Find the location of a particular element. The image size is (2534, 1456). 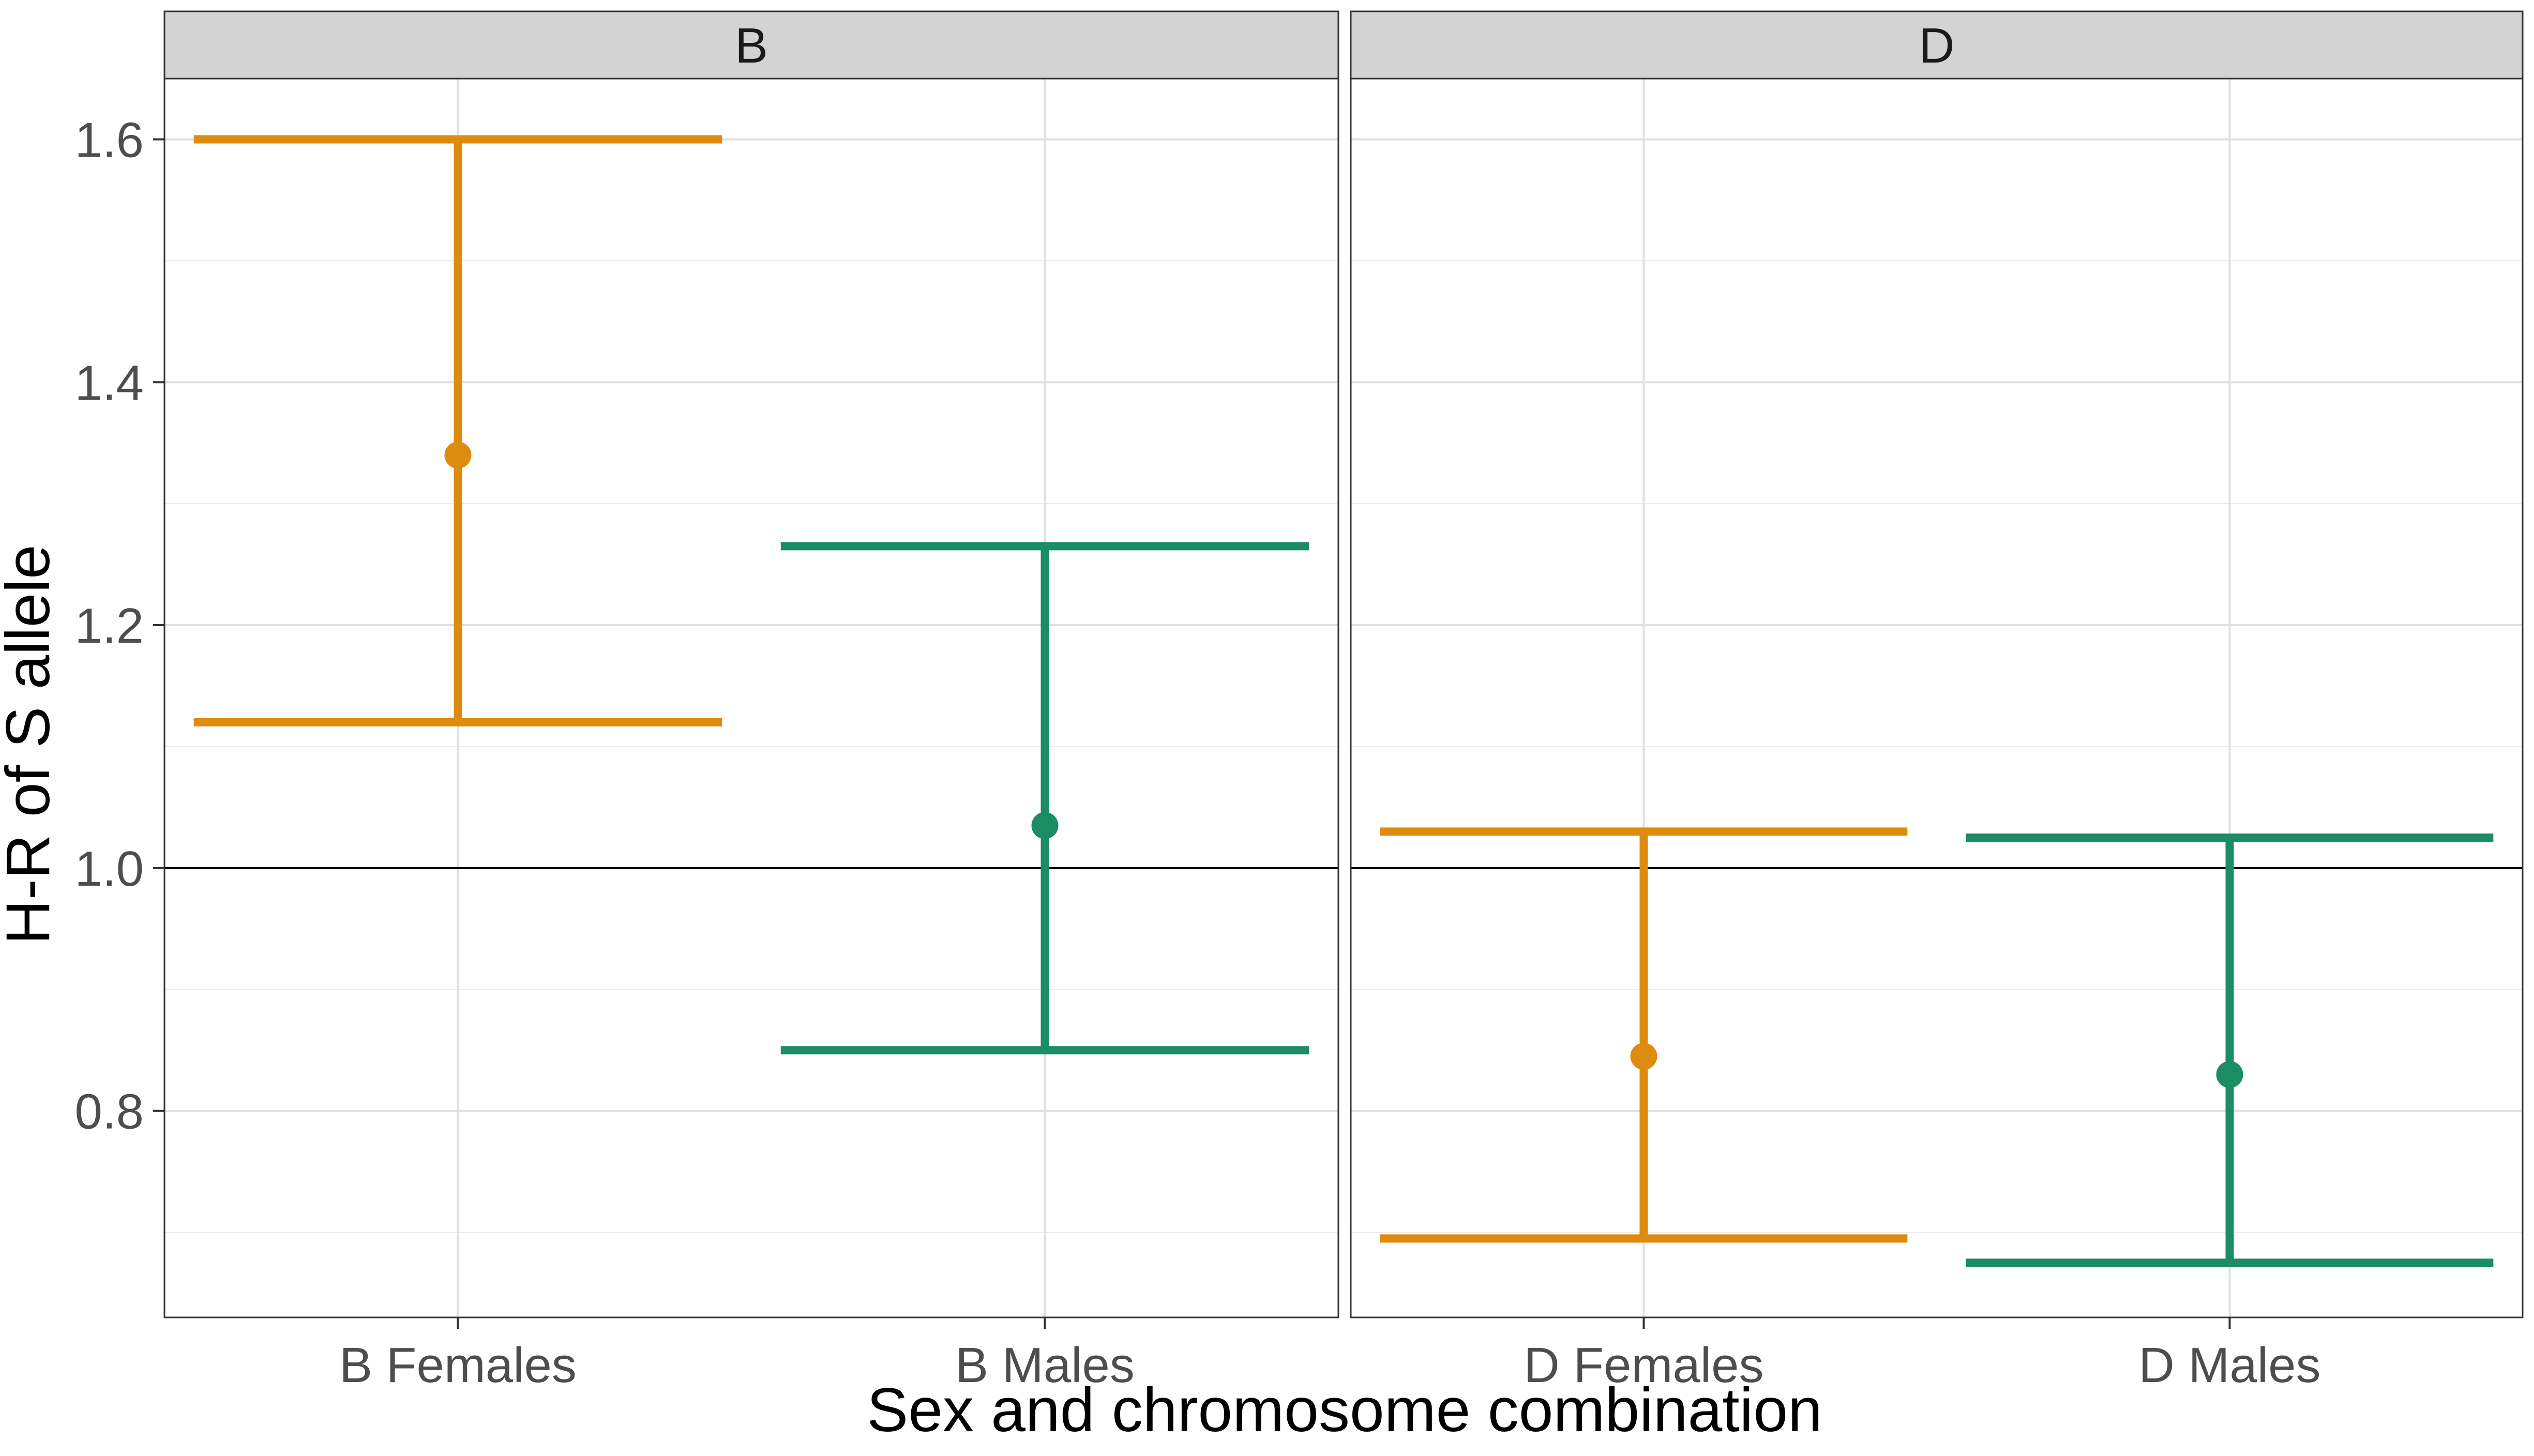

facet-strip-label: B is located at coordinates (751, 45).